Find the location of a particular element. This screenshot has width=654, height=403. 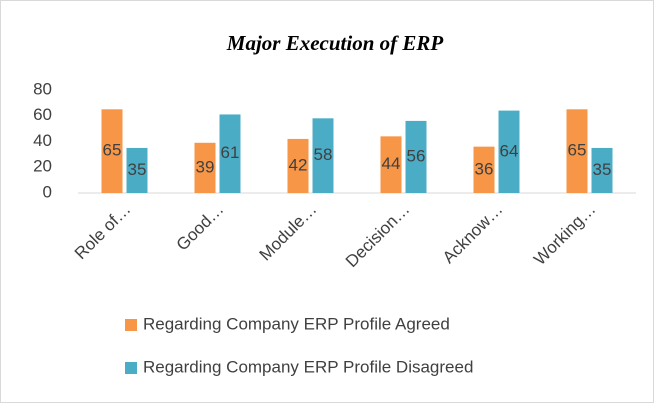

data-label: 42 is located at coordinates (298, 164).